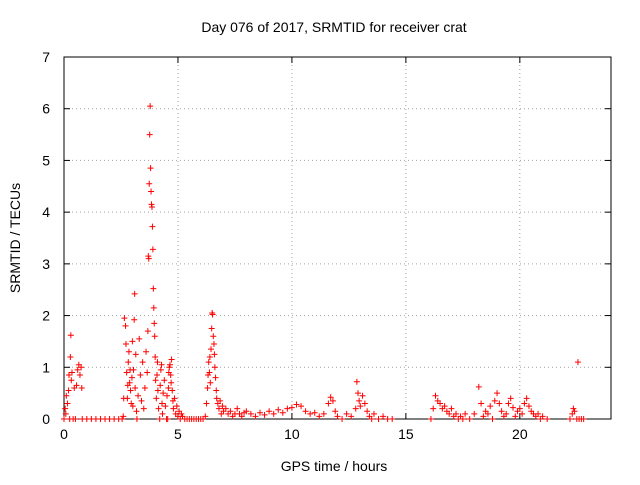  What do you see at coordinates (46, 212) in the screenshot?
I see `y-tick-label: 4` at bounding box center [46, 212].